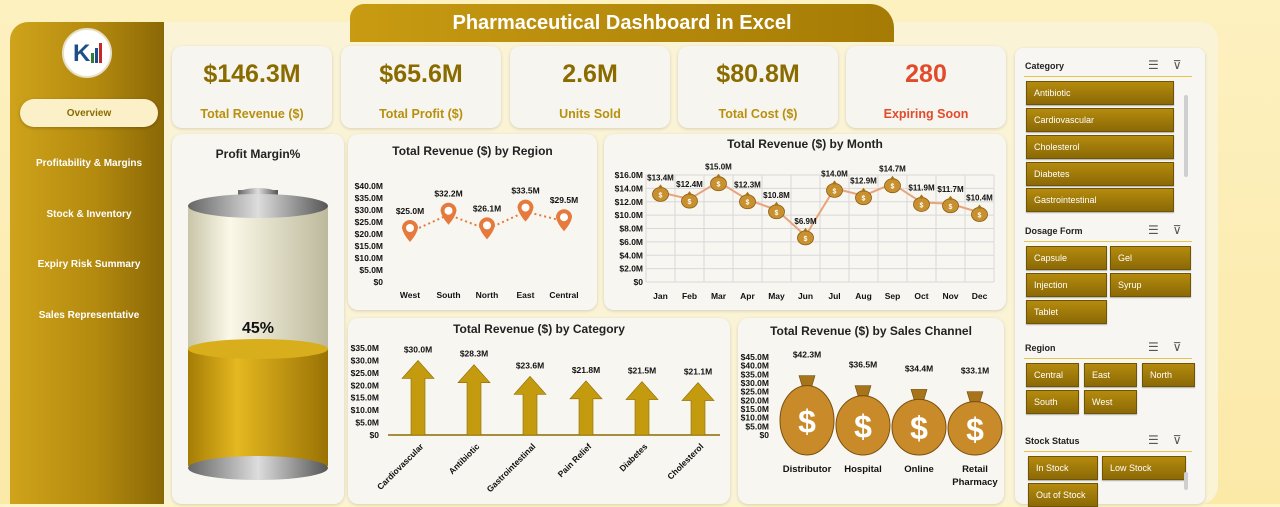 This screenshot has width=1280, height=507. What do you see at coordinates (921, 187) in the screenshot?
I see `data-label: $11.9M` at bounding box center [921, 187].